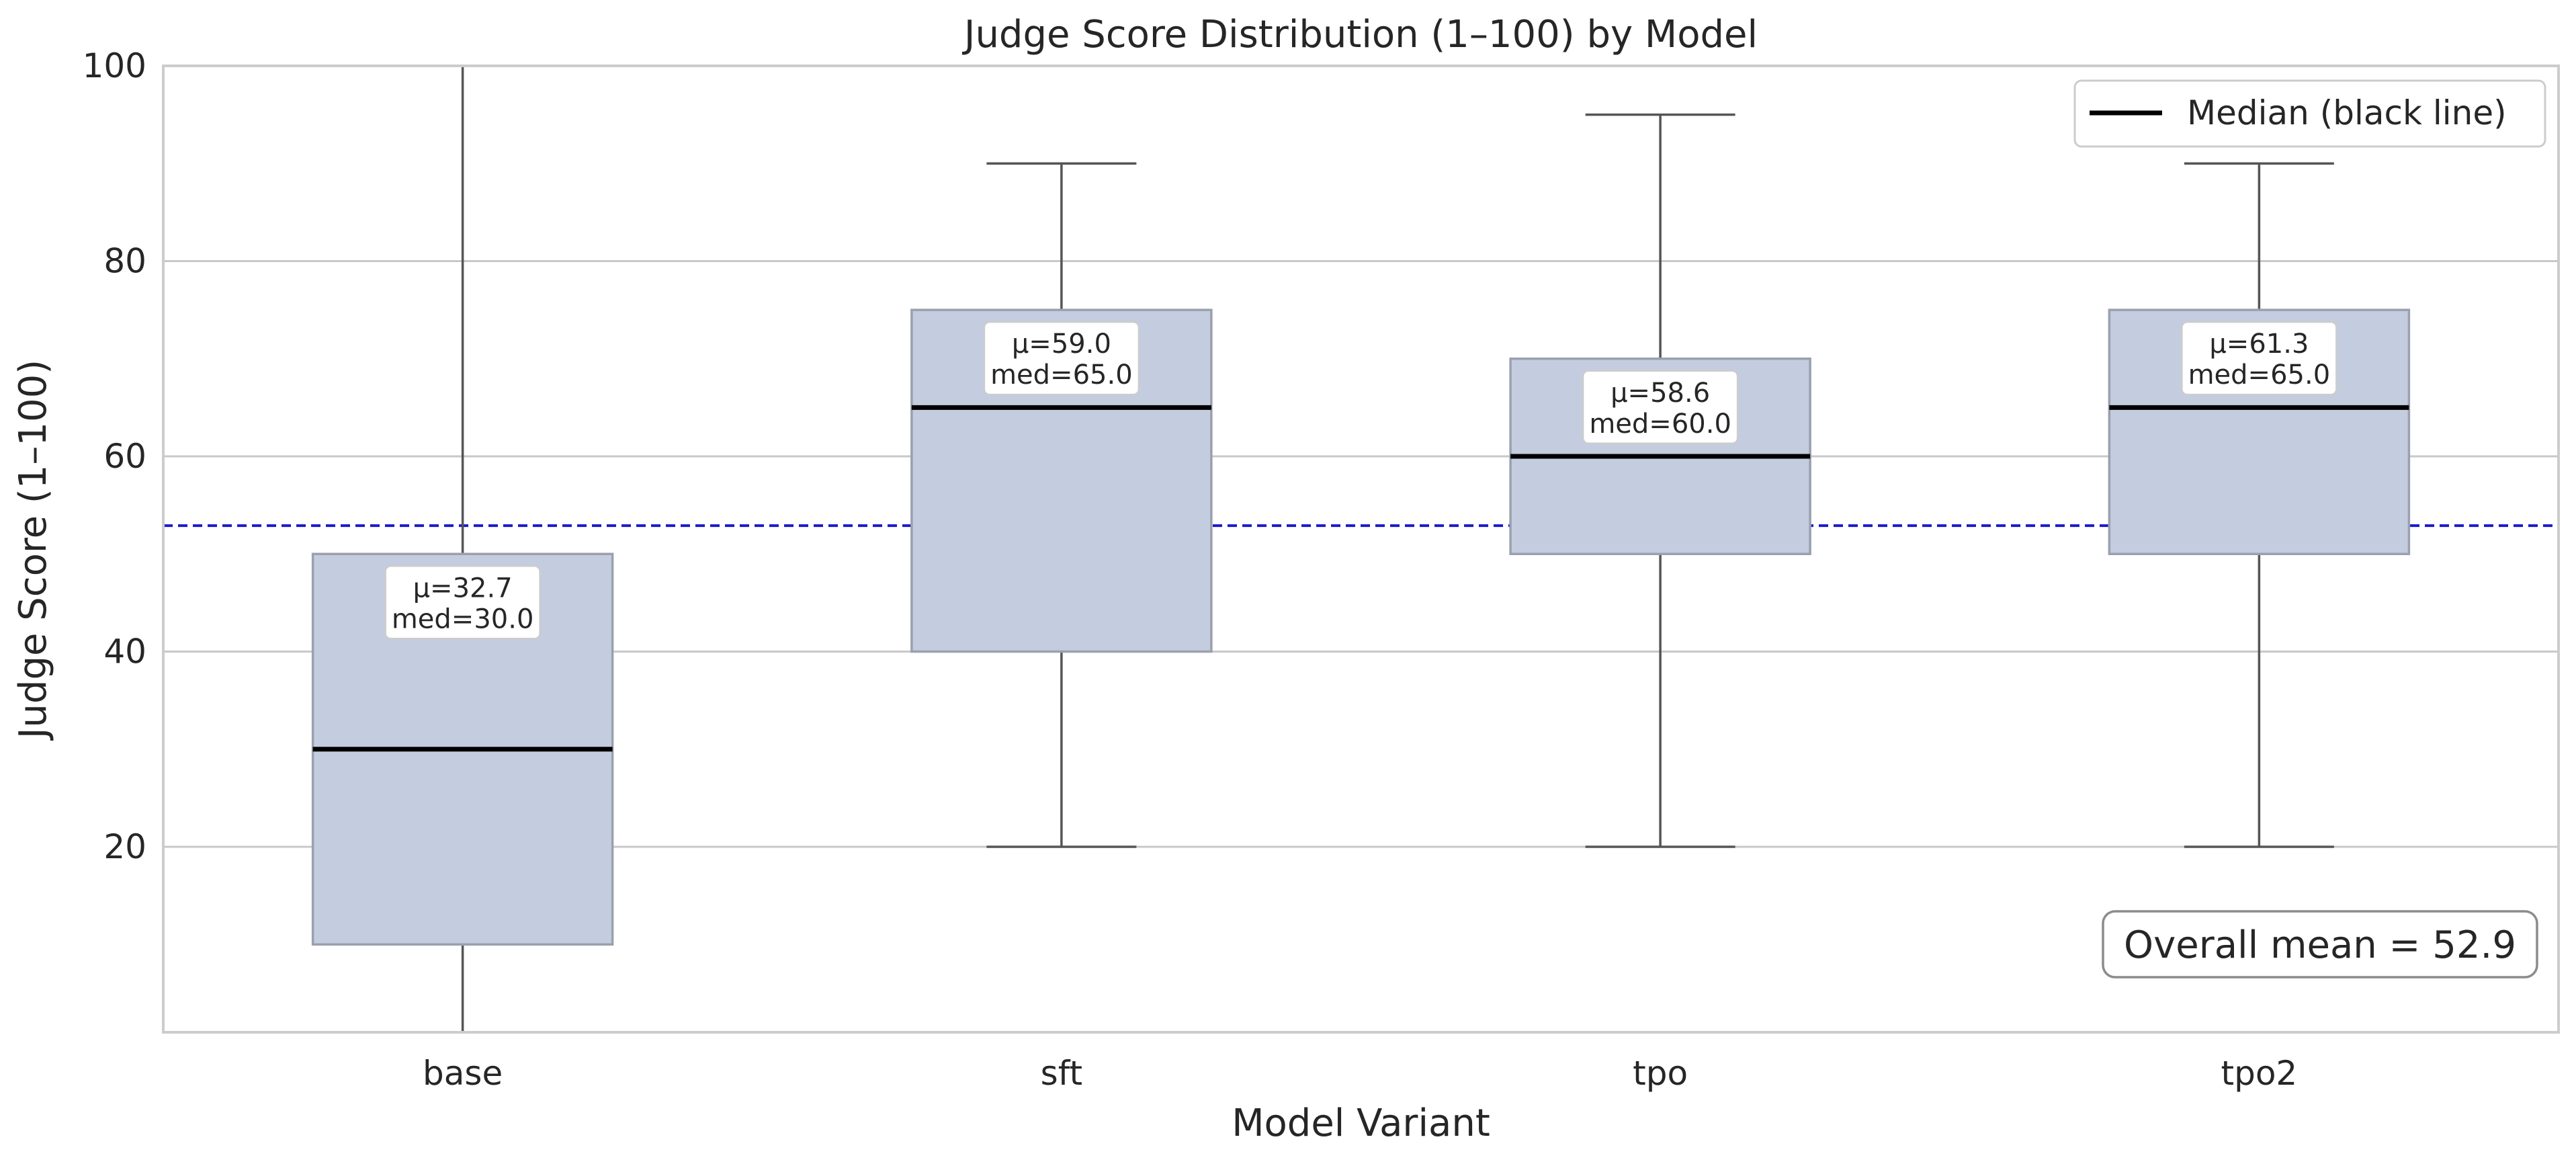  Describe the element at coordinates (1660, 393) in the screenshot. I see `mean-label: μ=58.6` at that location.